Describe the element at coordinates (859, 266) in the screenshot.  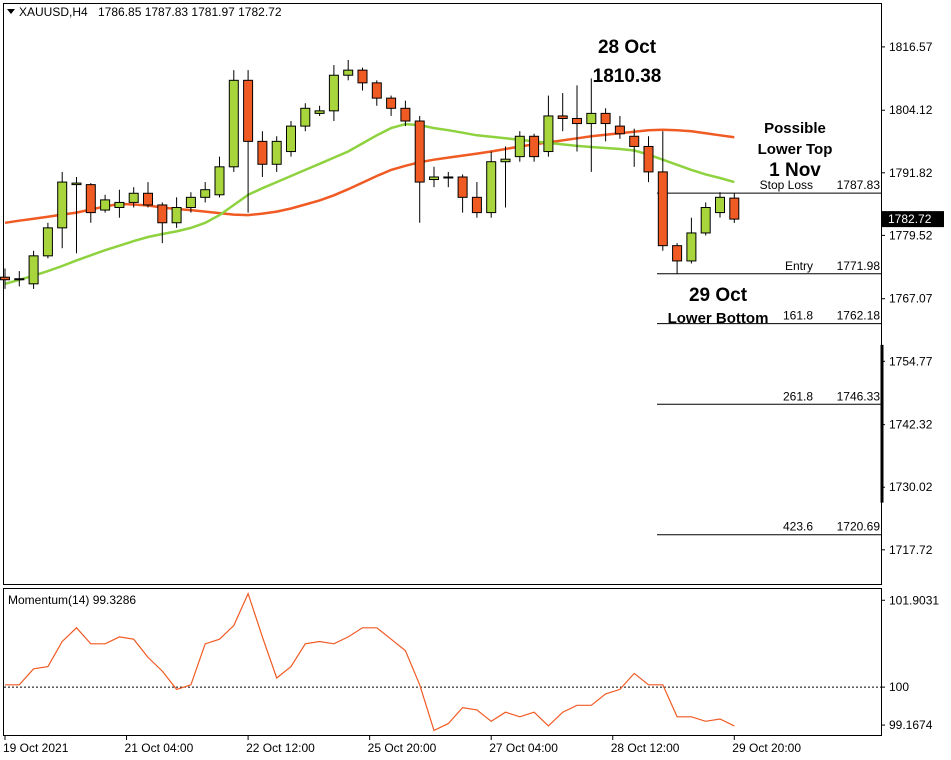
I see `level-value: 1771.98` at that location.